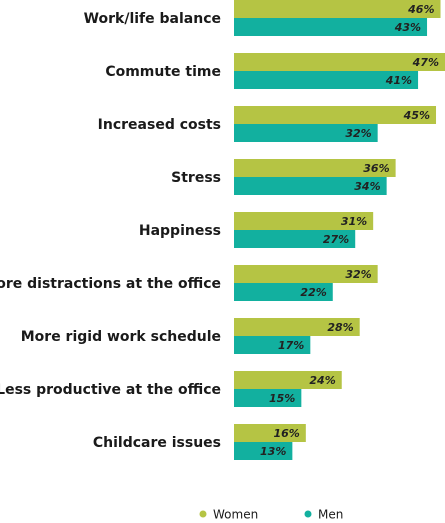 The image size is (445, 523). I want to click on value-label-women-more-rigid-work-schedule: 28%, so click(340, 327).